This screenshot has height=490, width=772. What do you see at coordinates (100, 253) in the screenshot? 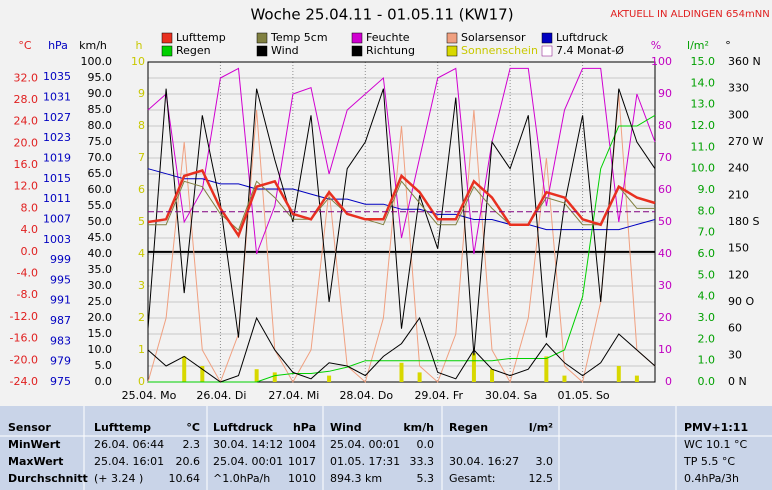
I see `y-tick-label: 40.0` at bounding box center [100, 253].